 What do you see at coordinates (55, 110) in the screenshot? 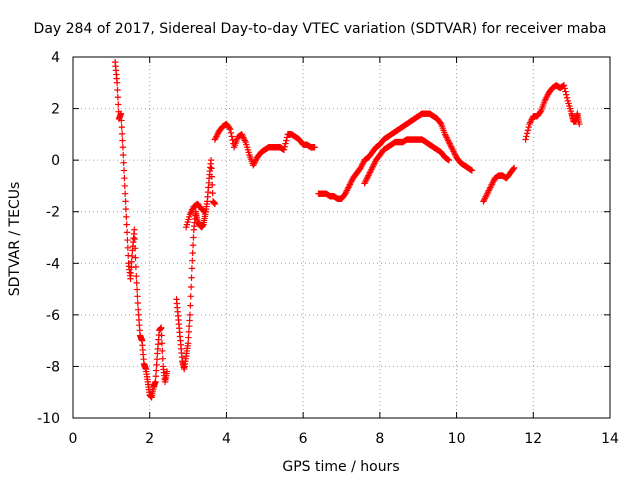
I see `y-tick-label: 2` at bounding box center [55, 110].